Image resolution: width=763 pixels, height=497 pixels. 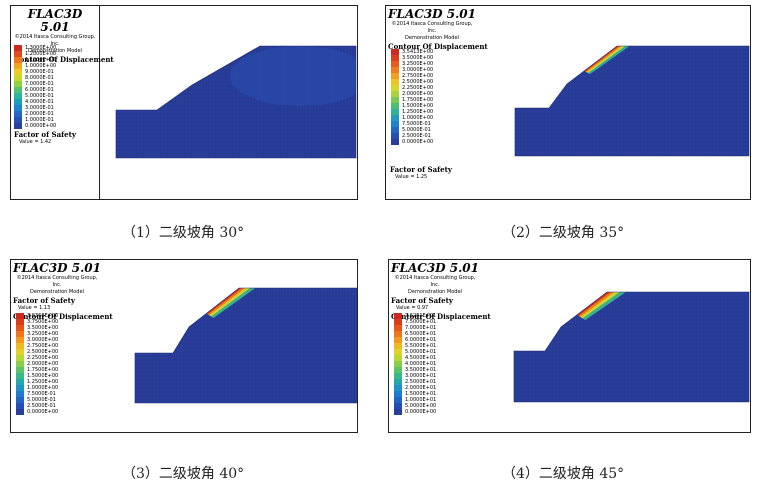 What do you see at coordinates (41, 406) in the screenshot?
I see `color-level-label: 2.5000E-01` at bounding box center [41, 406].